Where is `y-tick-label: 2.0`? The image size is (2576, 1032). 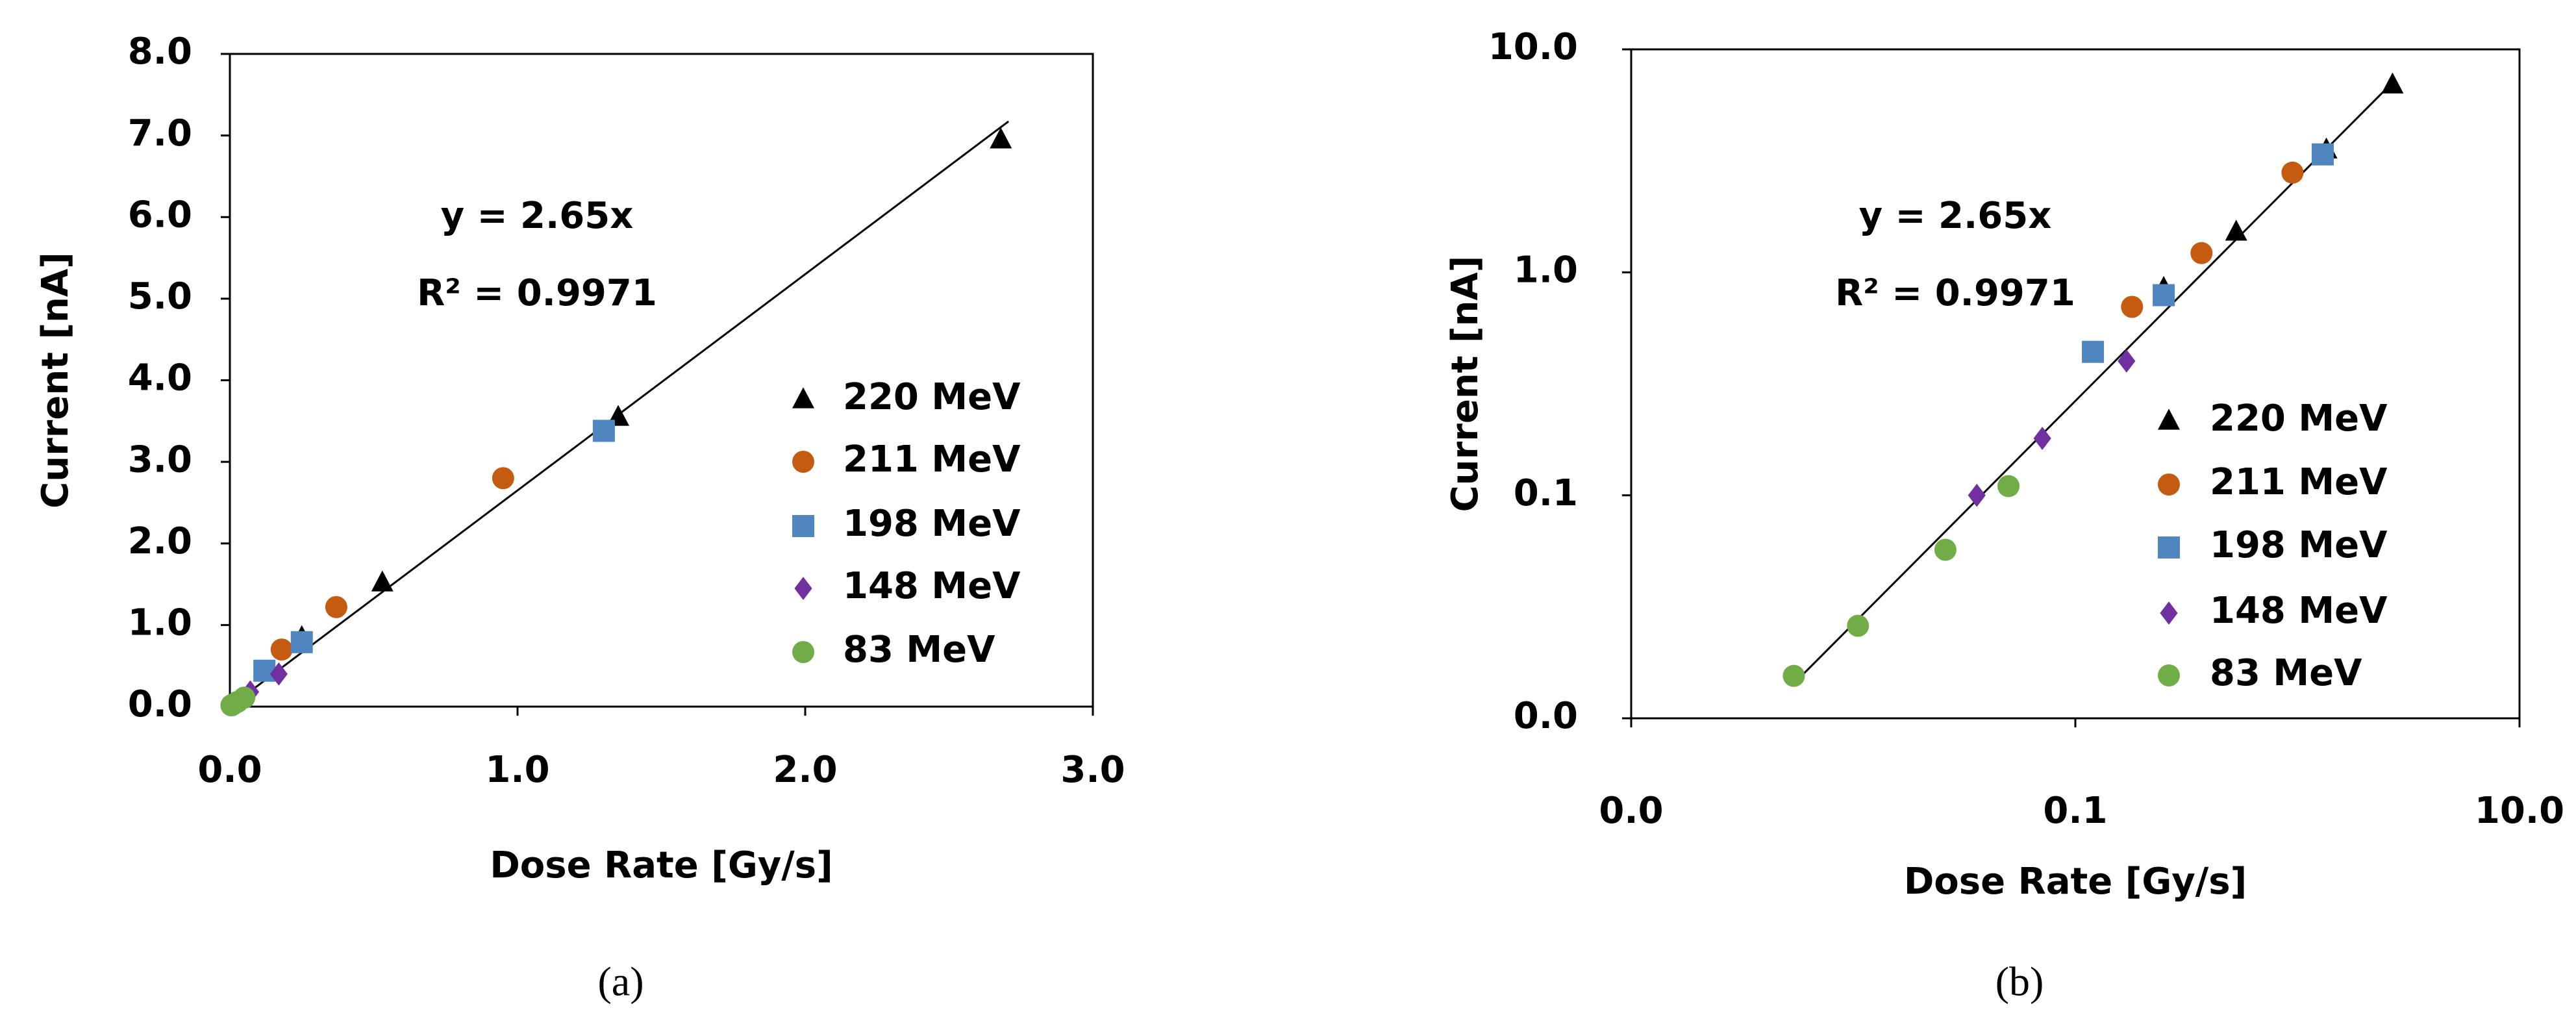 y-tick-label: 2.0 is located at coordinates (160, 541).